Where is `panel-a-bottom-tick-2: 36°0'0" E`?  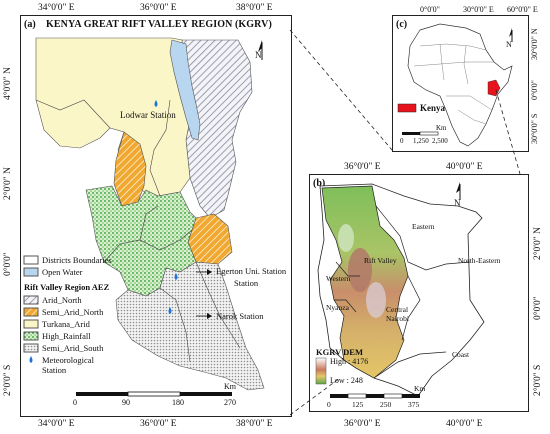
panel-a-bottom-tick-2: 36°0'0" E is located at coordinates (158, 424).